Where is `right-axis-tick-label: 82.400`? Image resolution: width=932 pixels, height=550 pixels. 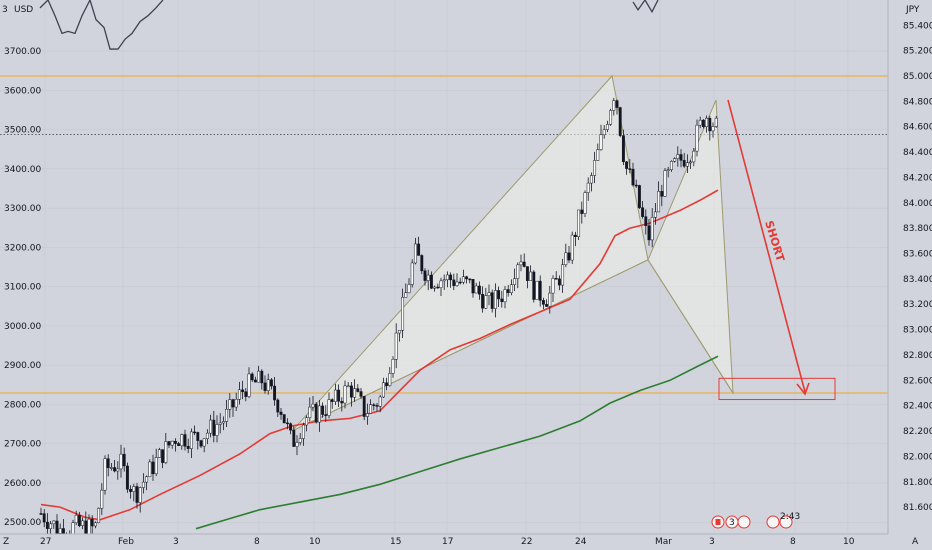
right-axis-tick-label: 82.400 is located at coordinates (917, 407).